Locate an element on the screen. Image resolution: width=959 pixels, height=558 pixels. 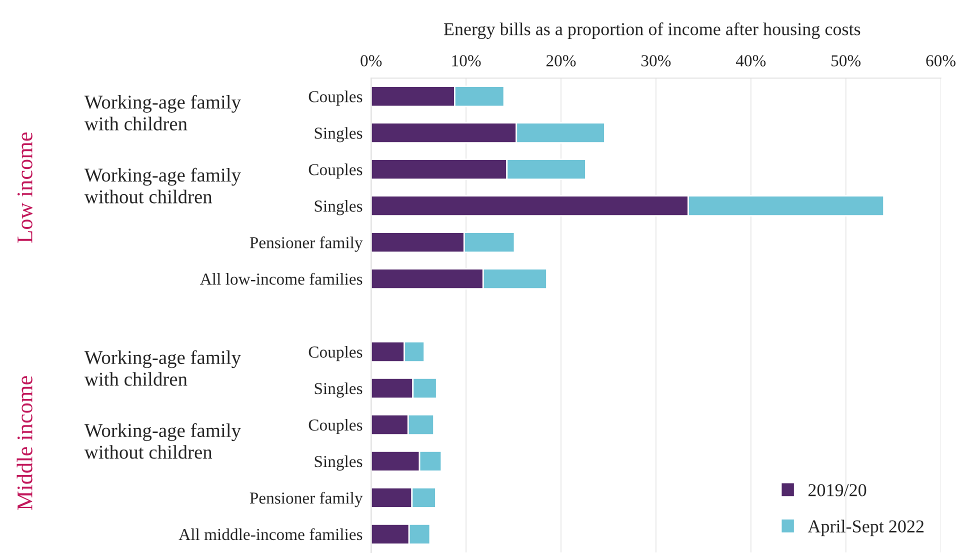
x-tick-label: 20% is located at coordinates (561, 60).